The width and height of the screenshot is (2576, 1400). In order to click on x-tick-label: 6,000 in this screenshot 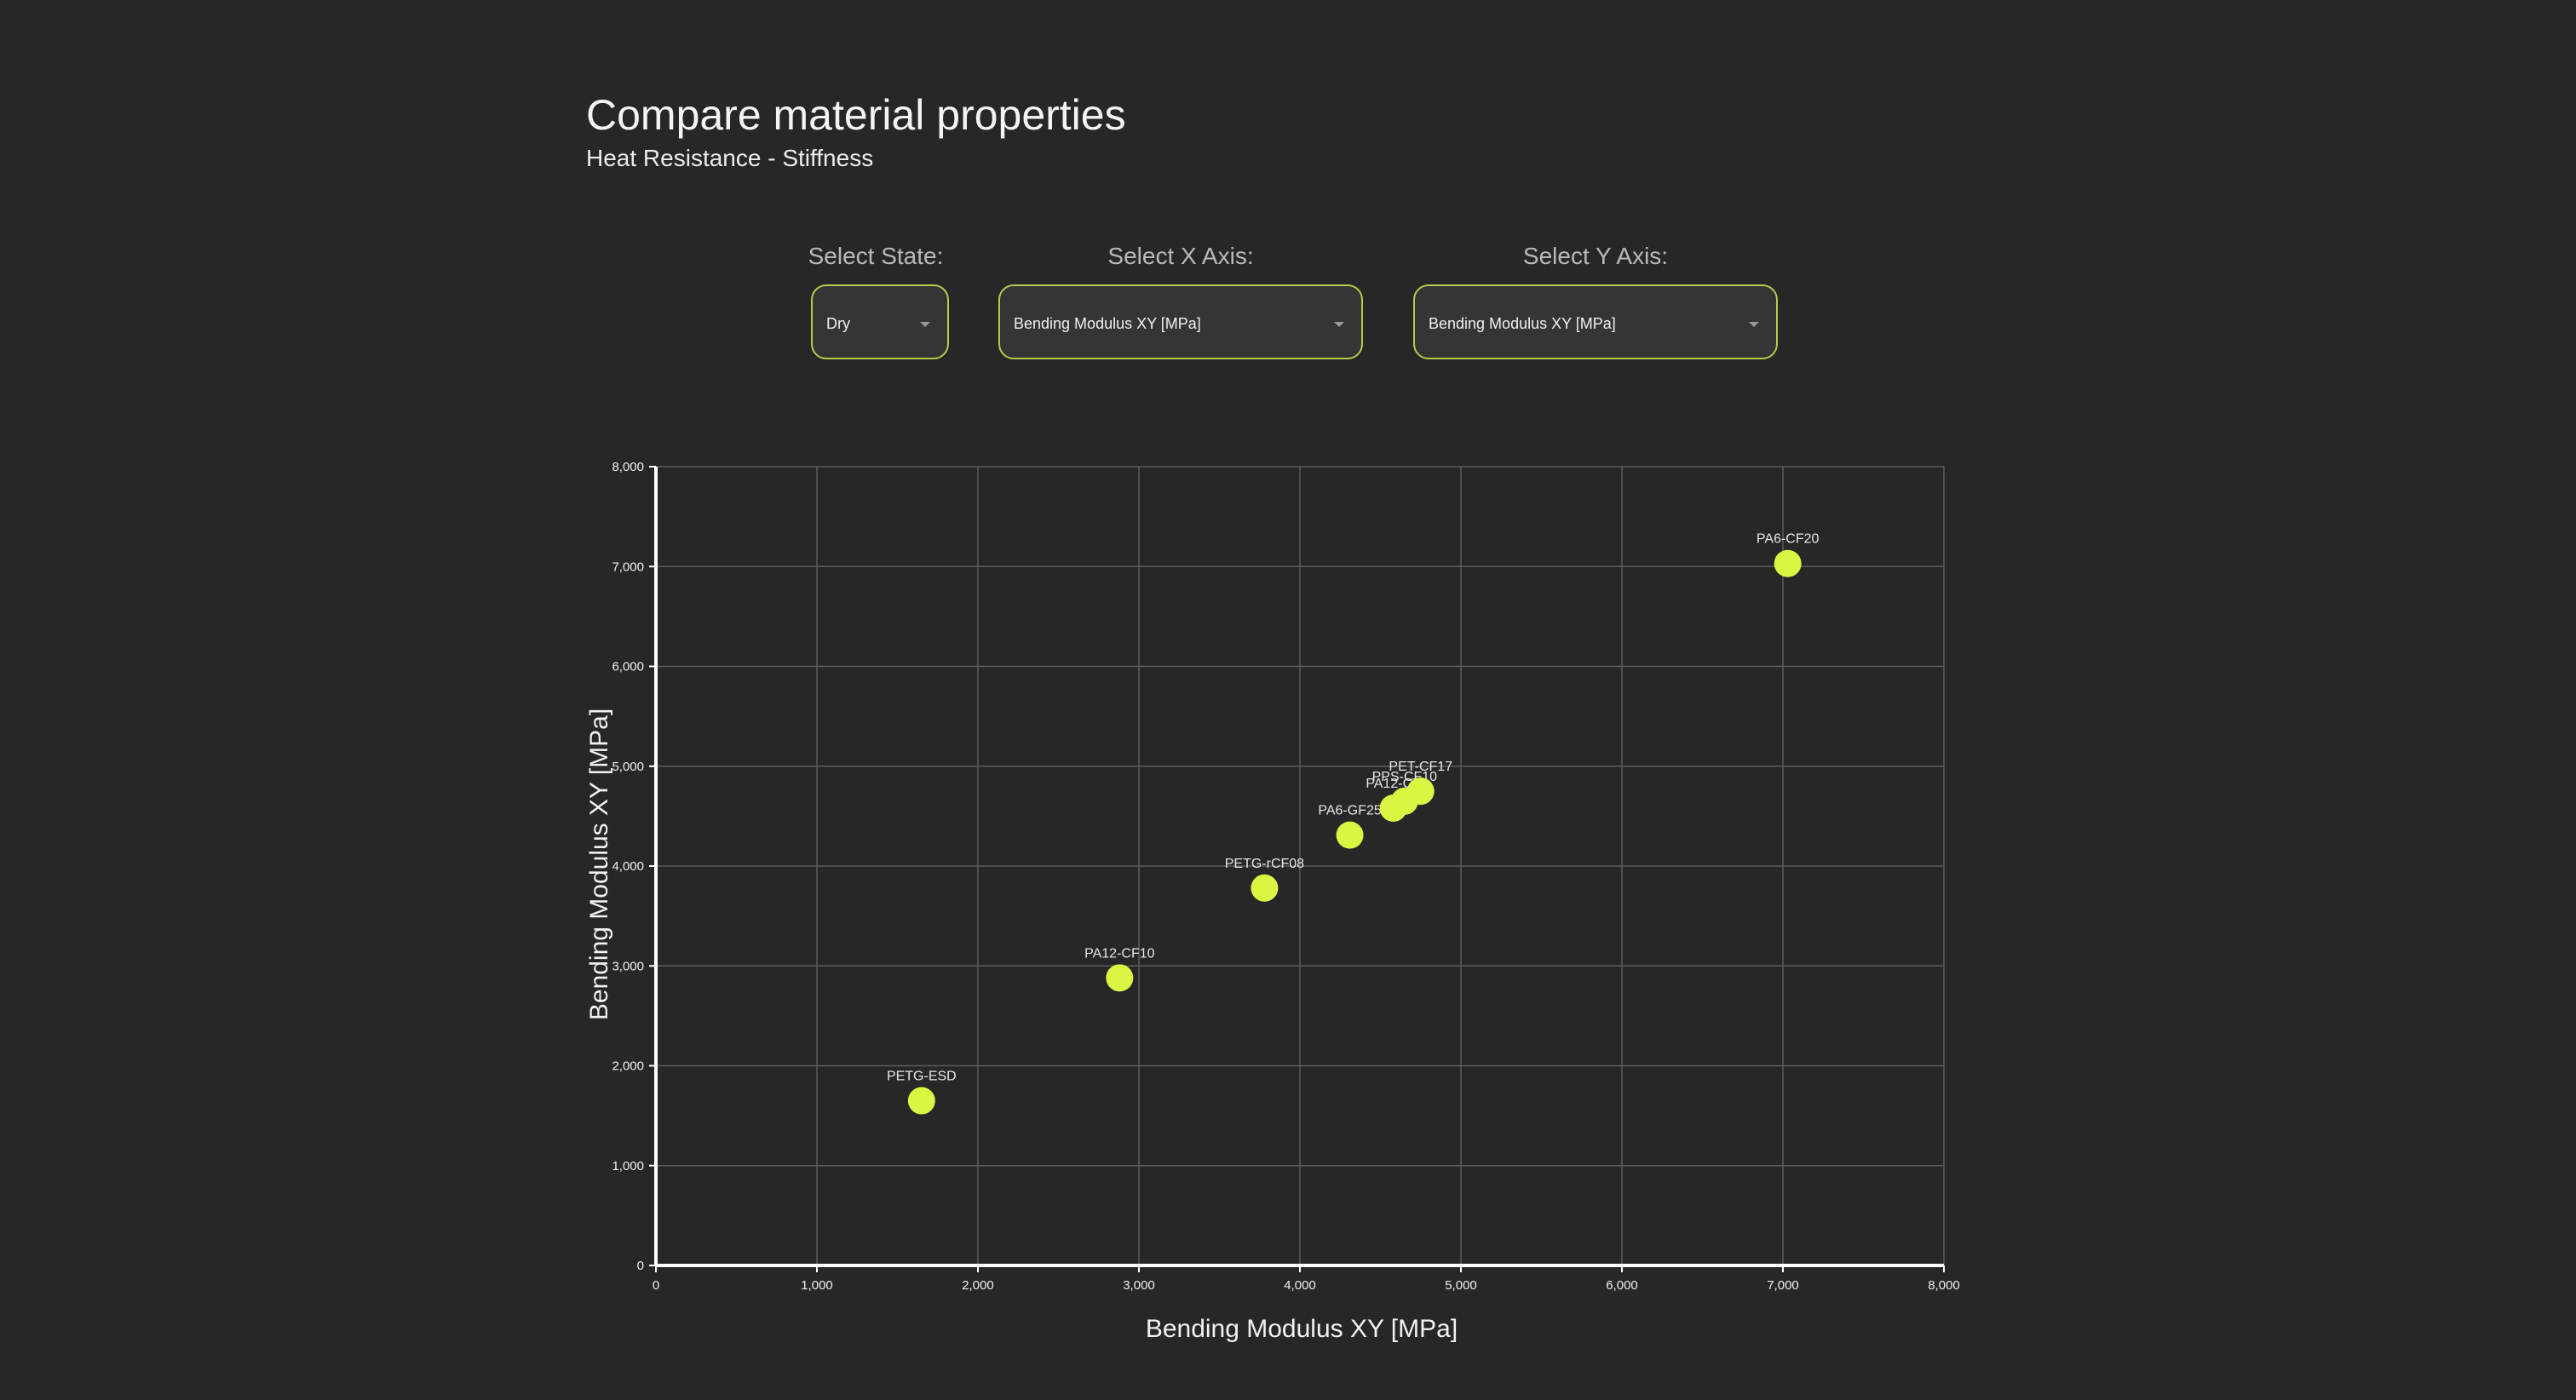, I will do `click(1622, 1286)`.